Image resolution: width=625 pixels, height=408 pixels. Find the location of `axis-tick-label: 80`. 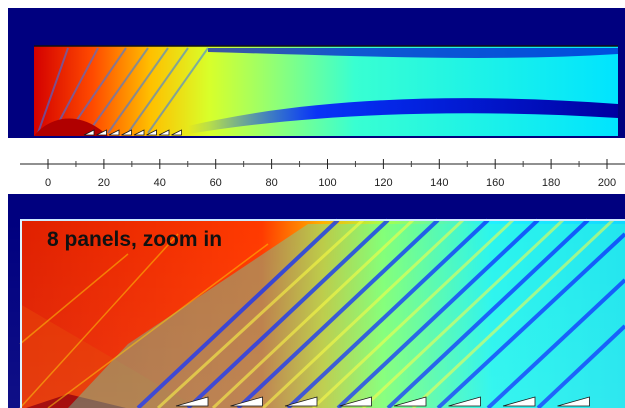

axis-tick-label: 80 is located at coordinates (271, 183).